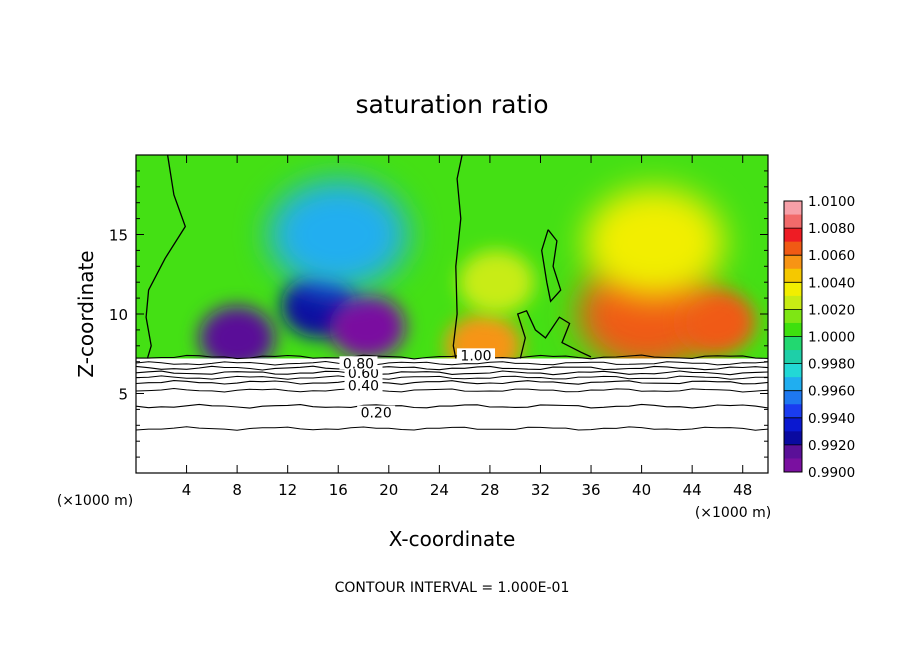  I want to click on x-tick-label: 28, so click(489, 490).